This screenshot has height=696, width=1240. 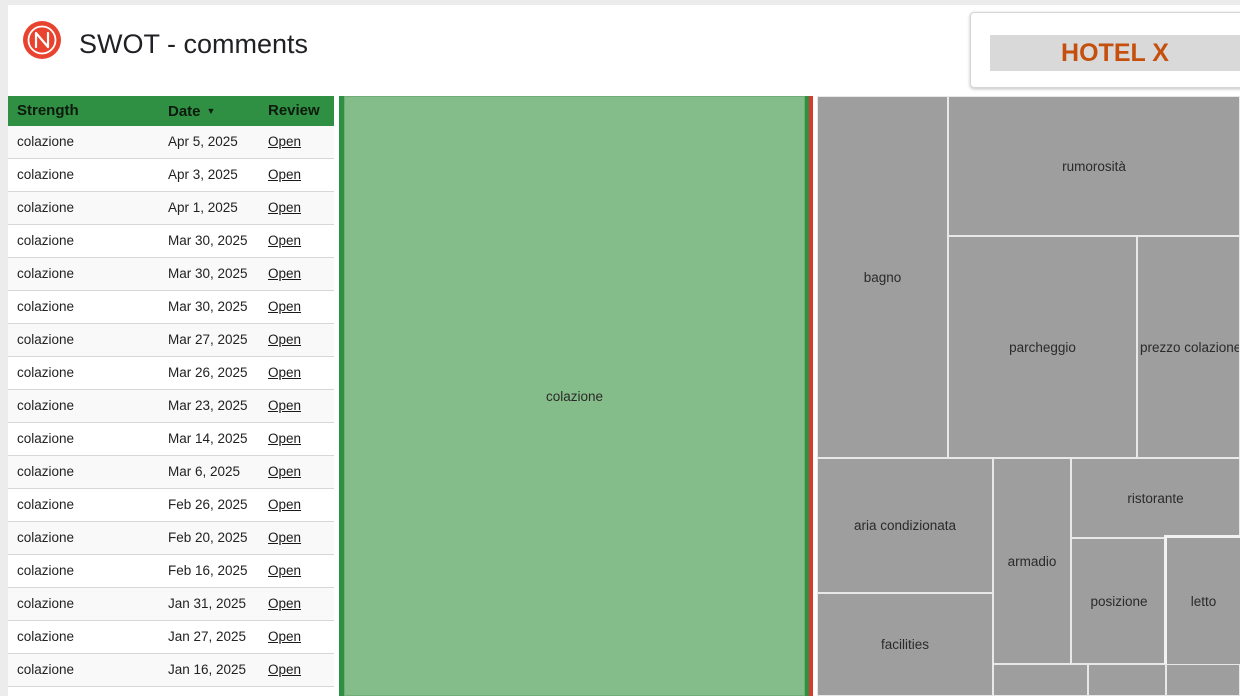 What do you see at coordinates (905, 644) in the screenshot?
I see `treemap-tile-facilities: facilities` at bounding box center [905, 644].